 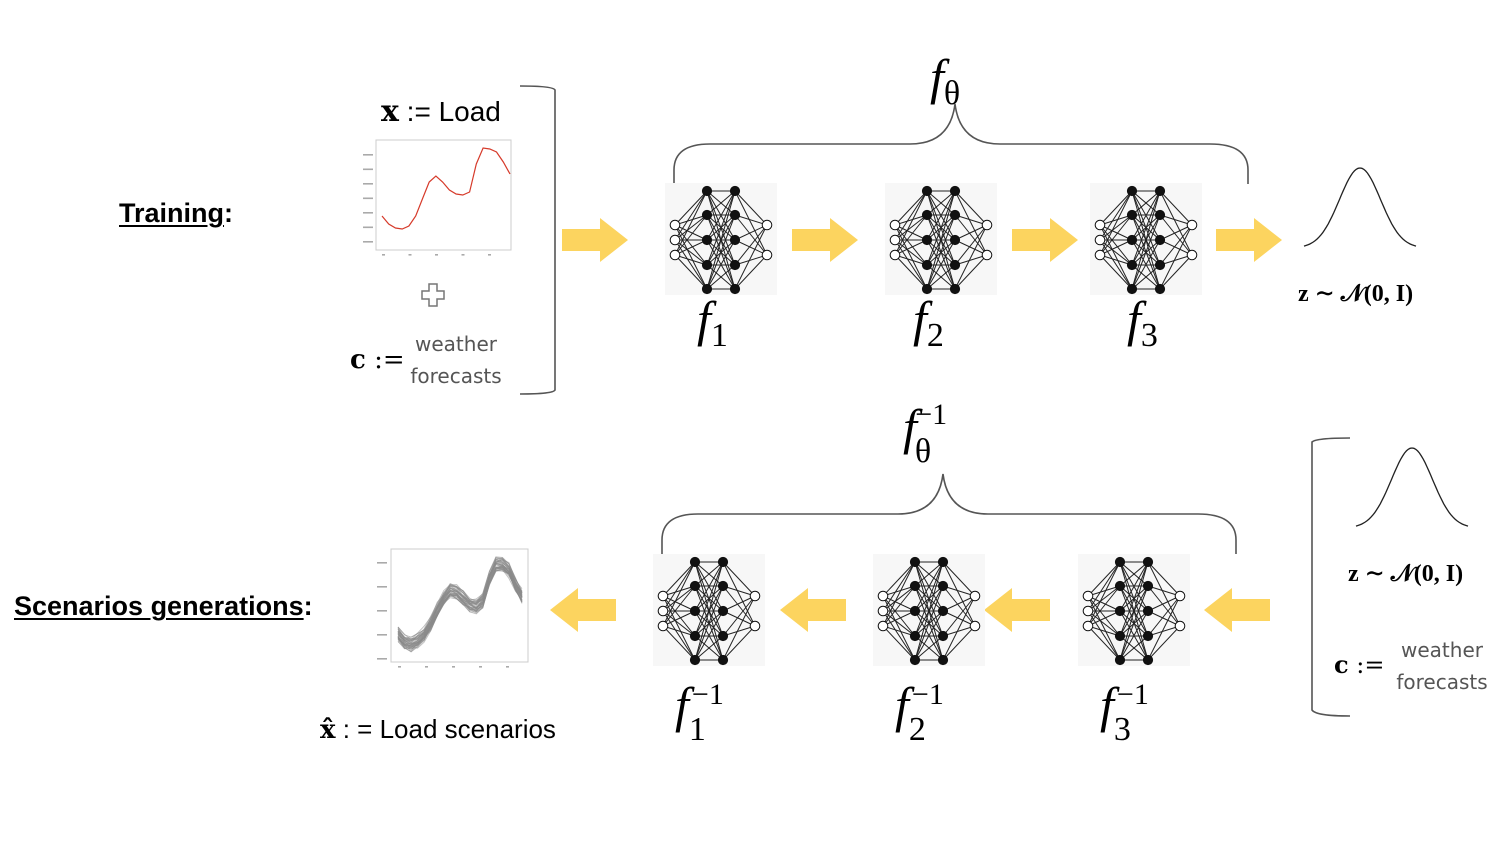 I want to click on x-load-label: x := Load, so click(x=441, y=111).